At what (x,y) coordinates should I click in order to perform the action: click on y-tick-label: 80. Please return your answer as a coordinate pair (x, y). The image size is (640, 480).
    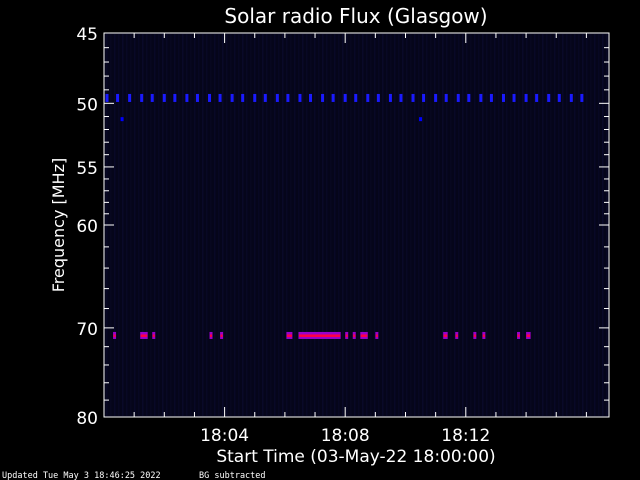
    Looking at the image, I should click on (87, 419).